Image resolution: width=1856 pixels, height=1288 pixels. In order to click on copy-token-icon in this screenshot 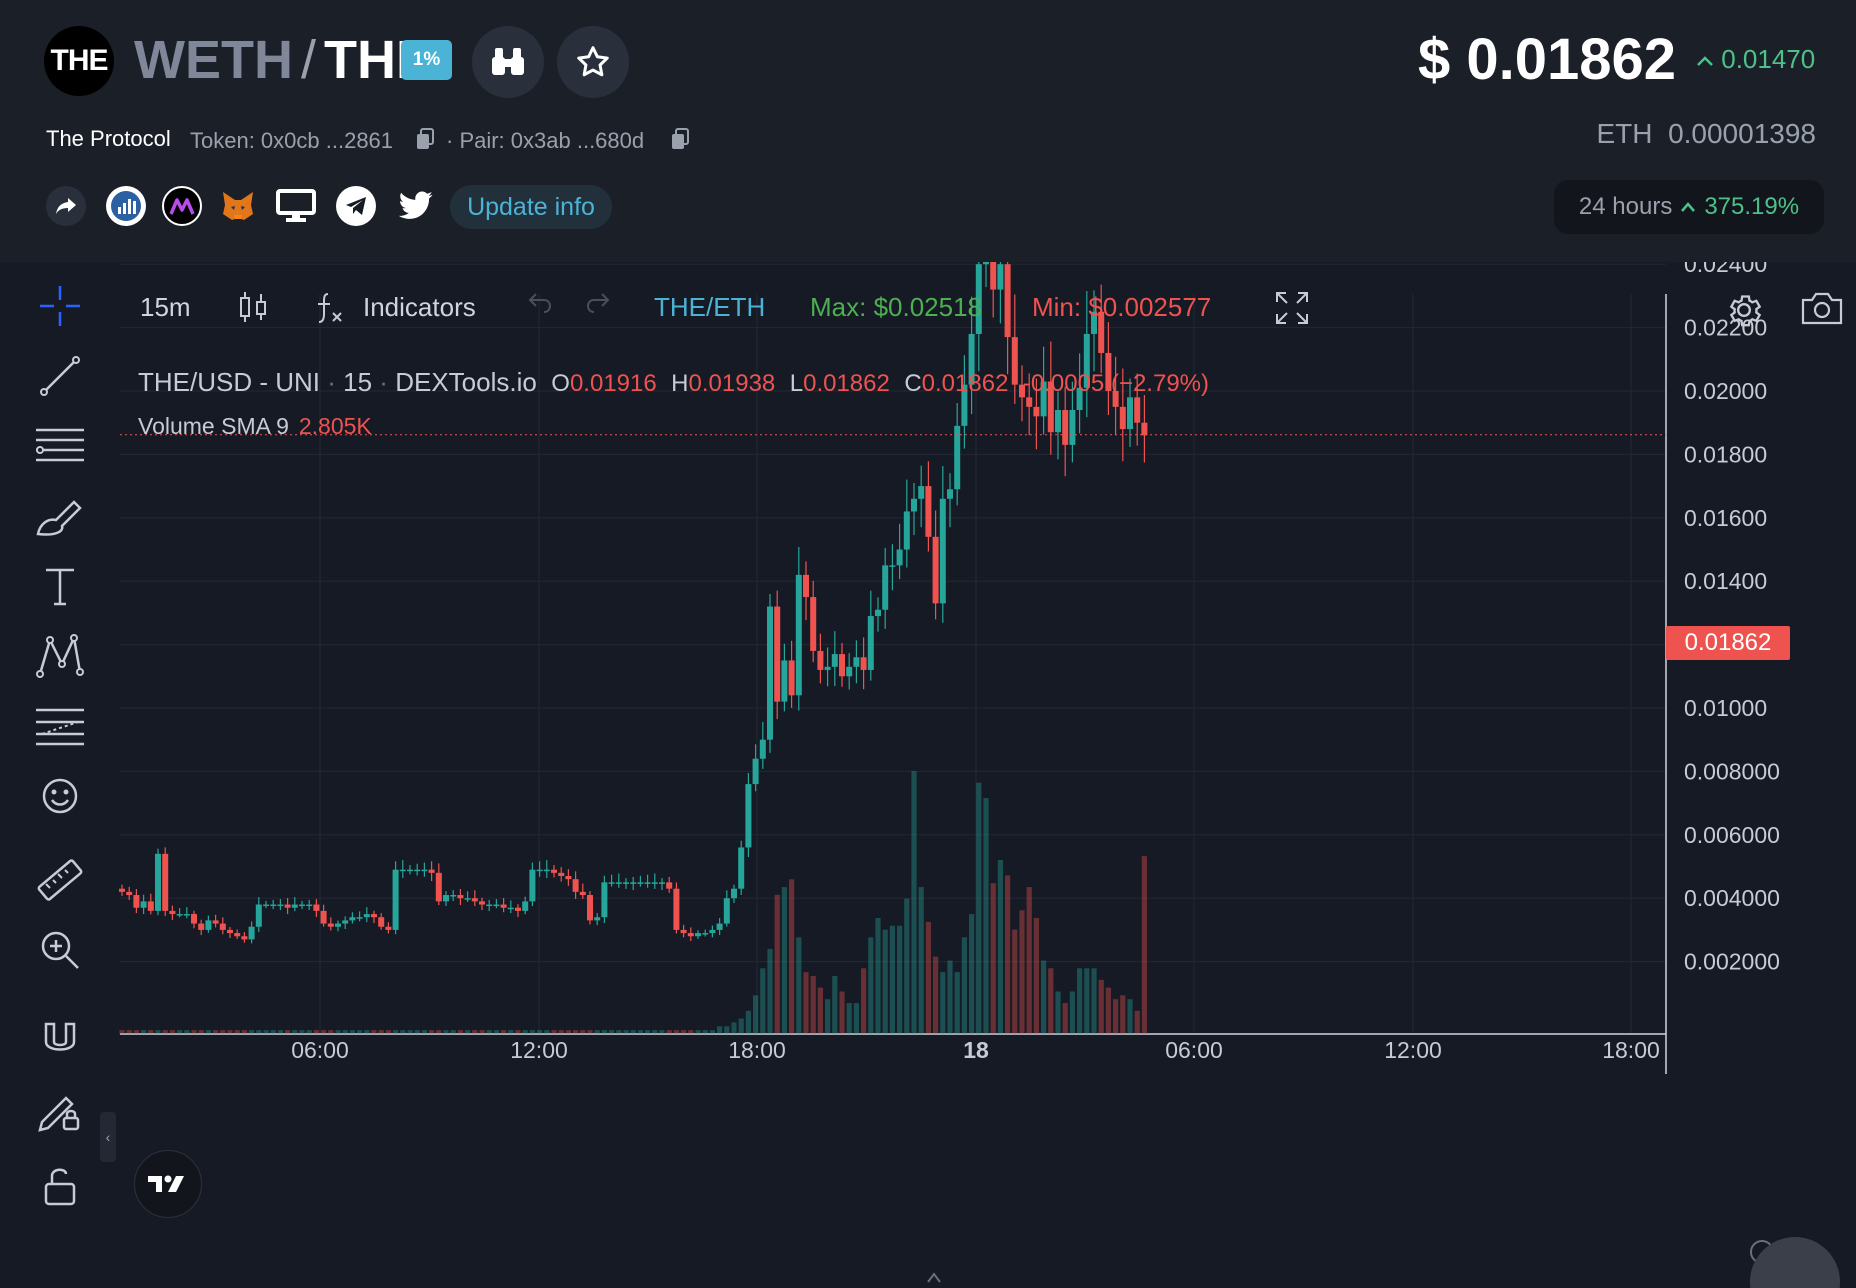, I will do `click(425, 139)`.